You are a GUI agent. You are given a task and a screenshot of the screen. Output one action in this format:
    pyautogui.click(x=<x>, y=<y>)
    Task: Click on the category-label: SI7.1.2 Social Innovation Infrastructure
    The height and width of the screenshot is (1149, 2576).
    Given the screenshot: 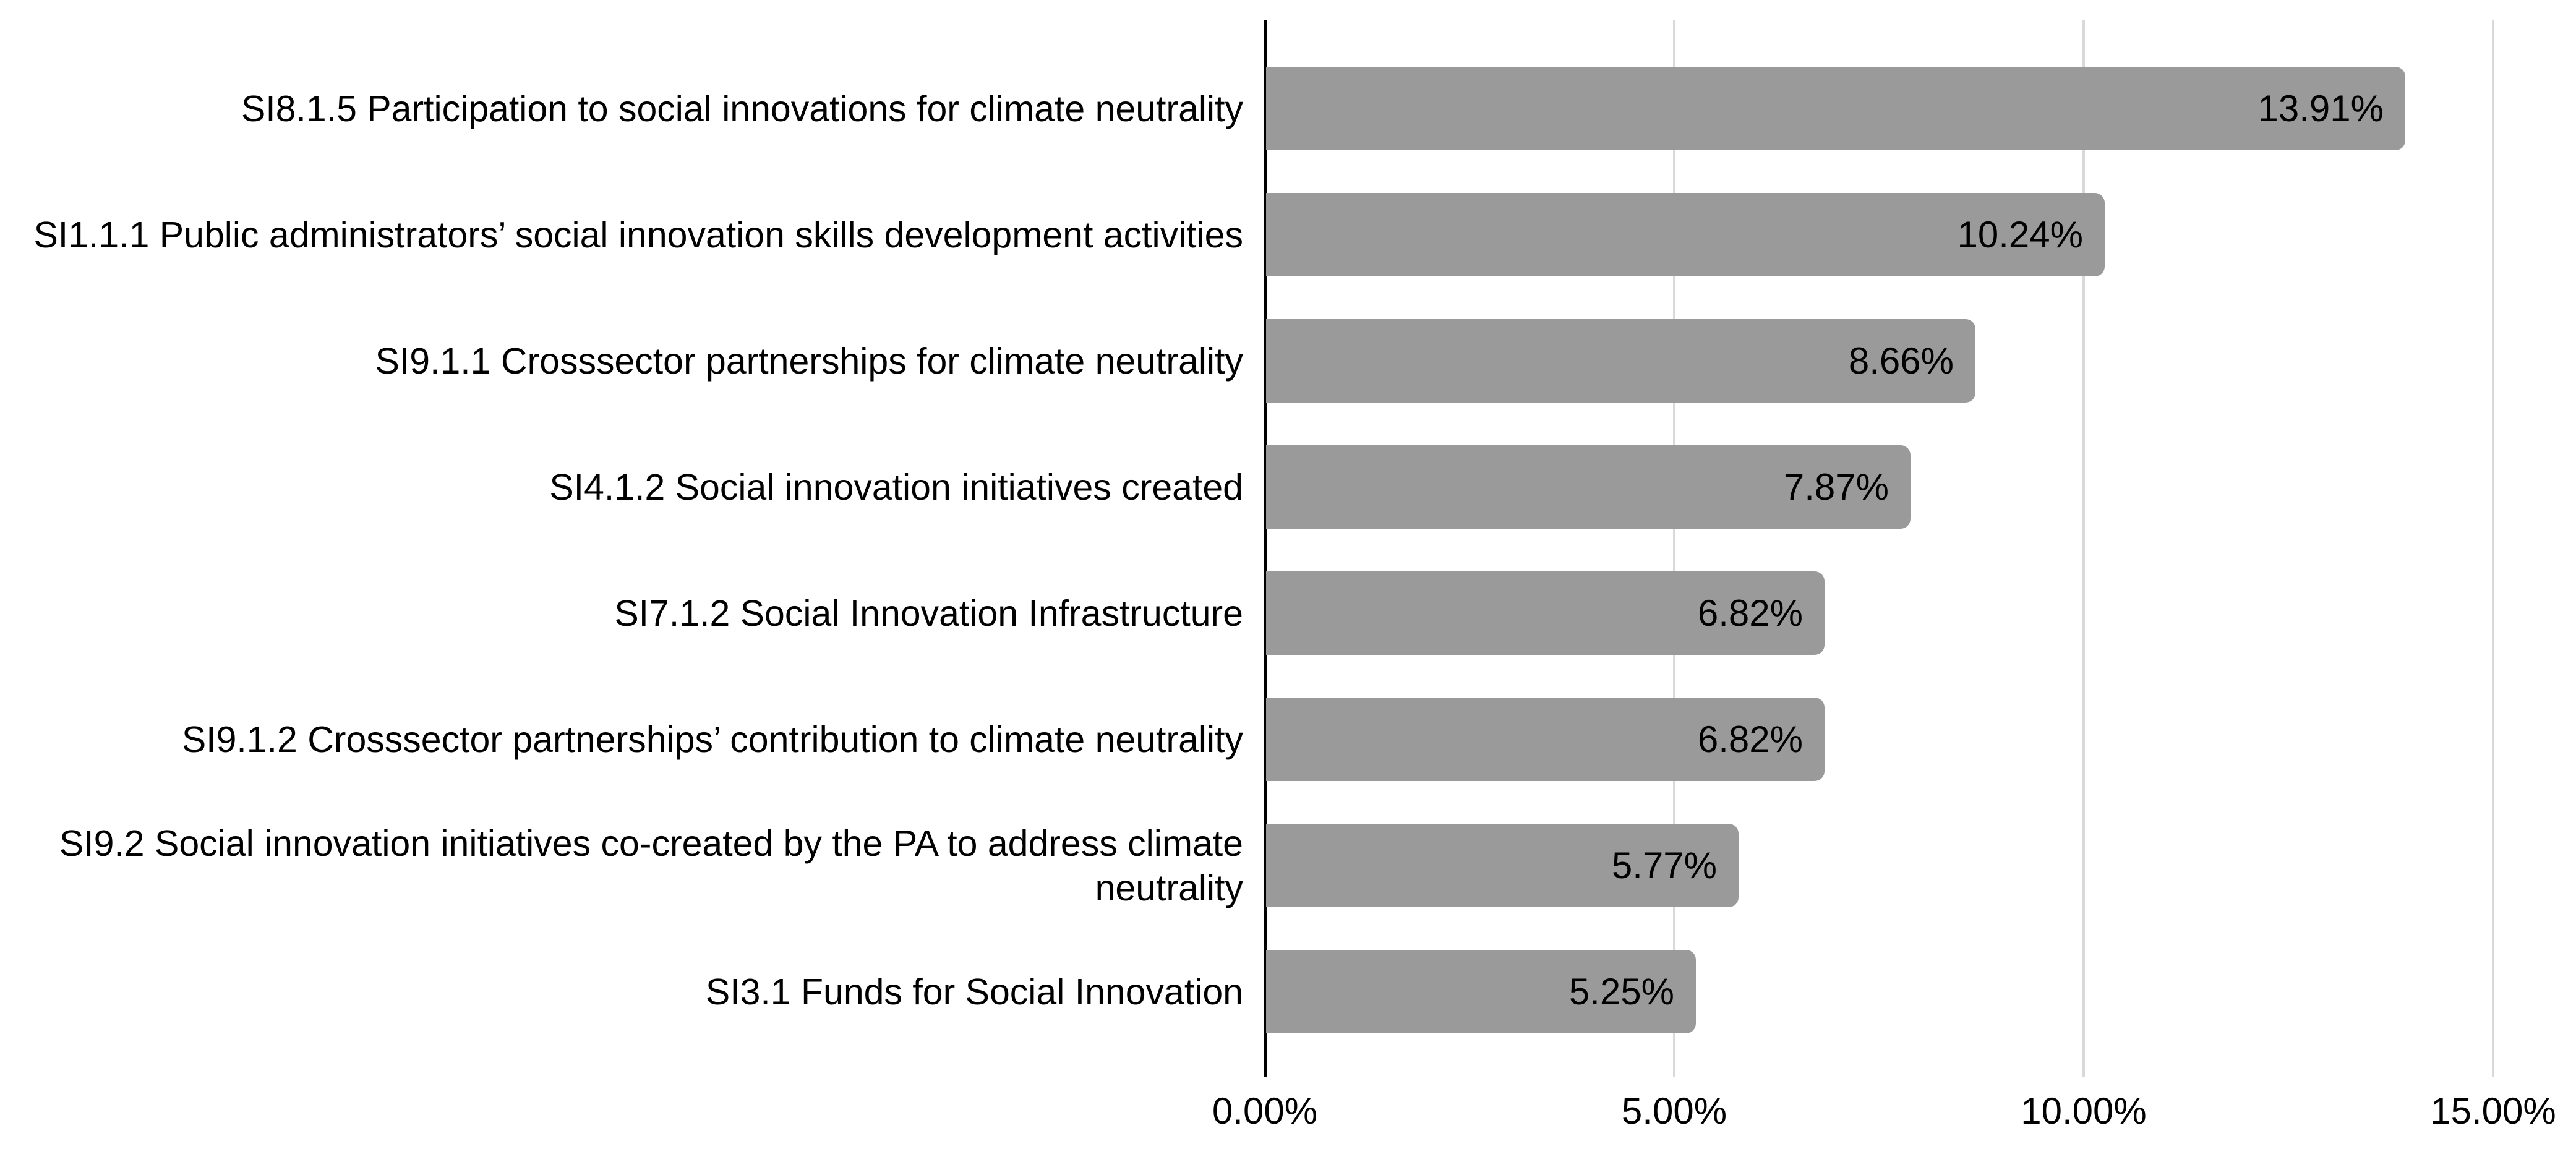 What is the action you would take?
    pyautogui.click(x=929, y=613)
    